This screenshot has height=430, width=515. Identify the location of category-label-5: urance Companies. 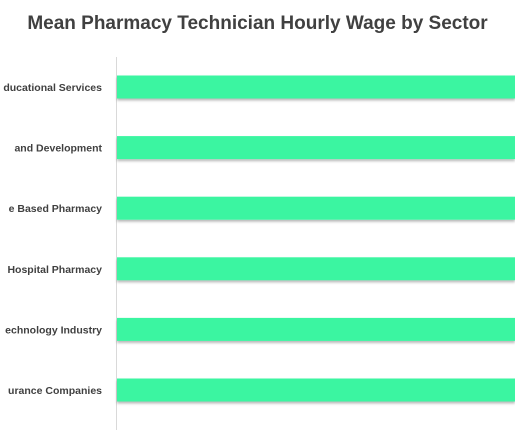
(55, 391).